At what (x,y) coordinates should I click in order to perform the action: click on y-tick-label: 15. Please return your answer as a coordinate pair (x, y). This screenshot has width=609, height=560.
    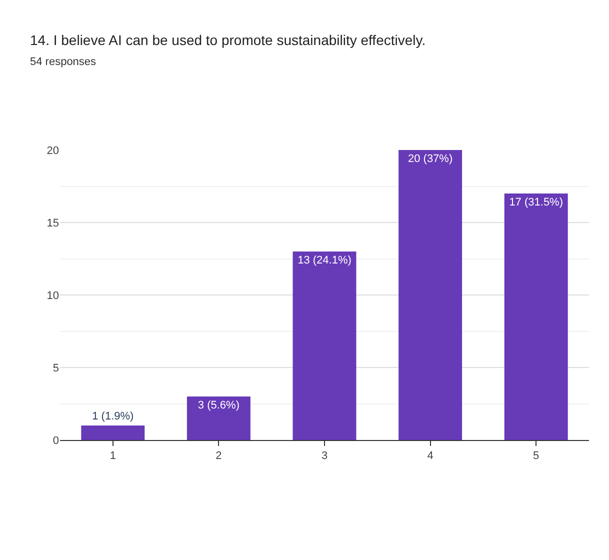
    Looking at the image, I should click on (52, 223).